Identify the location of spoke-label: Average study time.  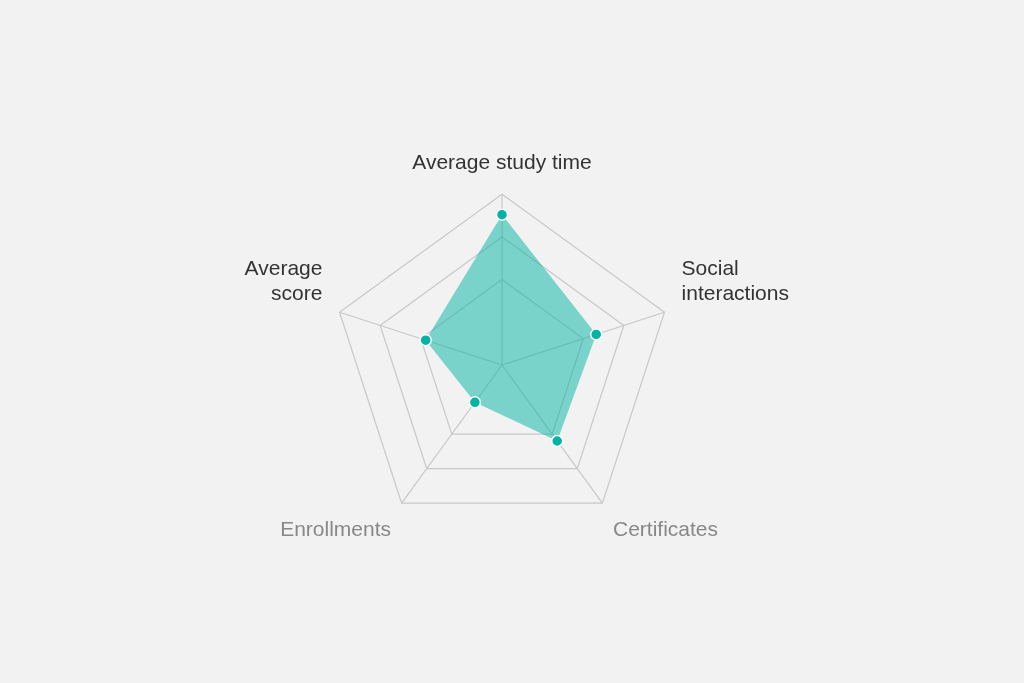
(502, 162).